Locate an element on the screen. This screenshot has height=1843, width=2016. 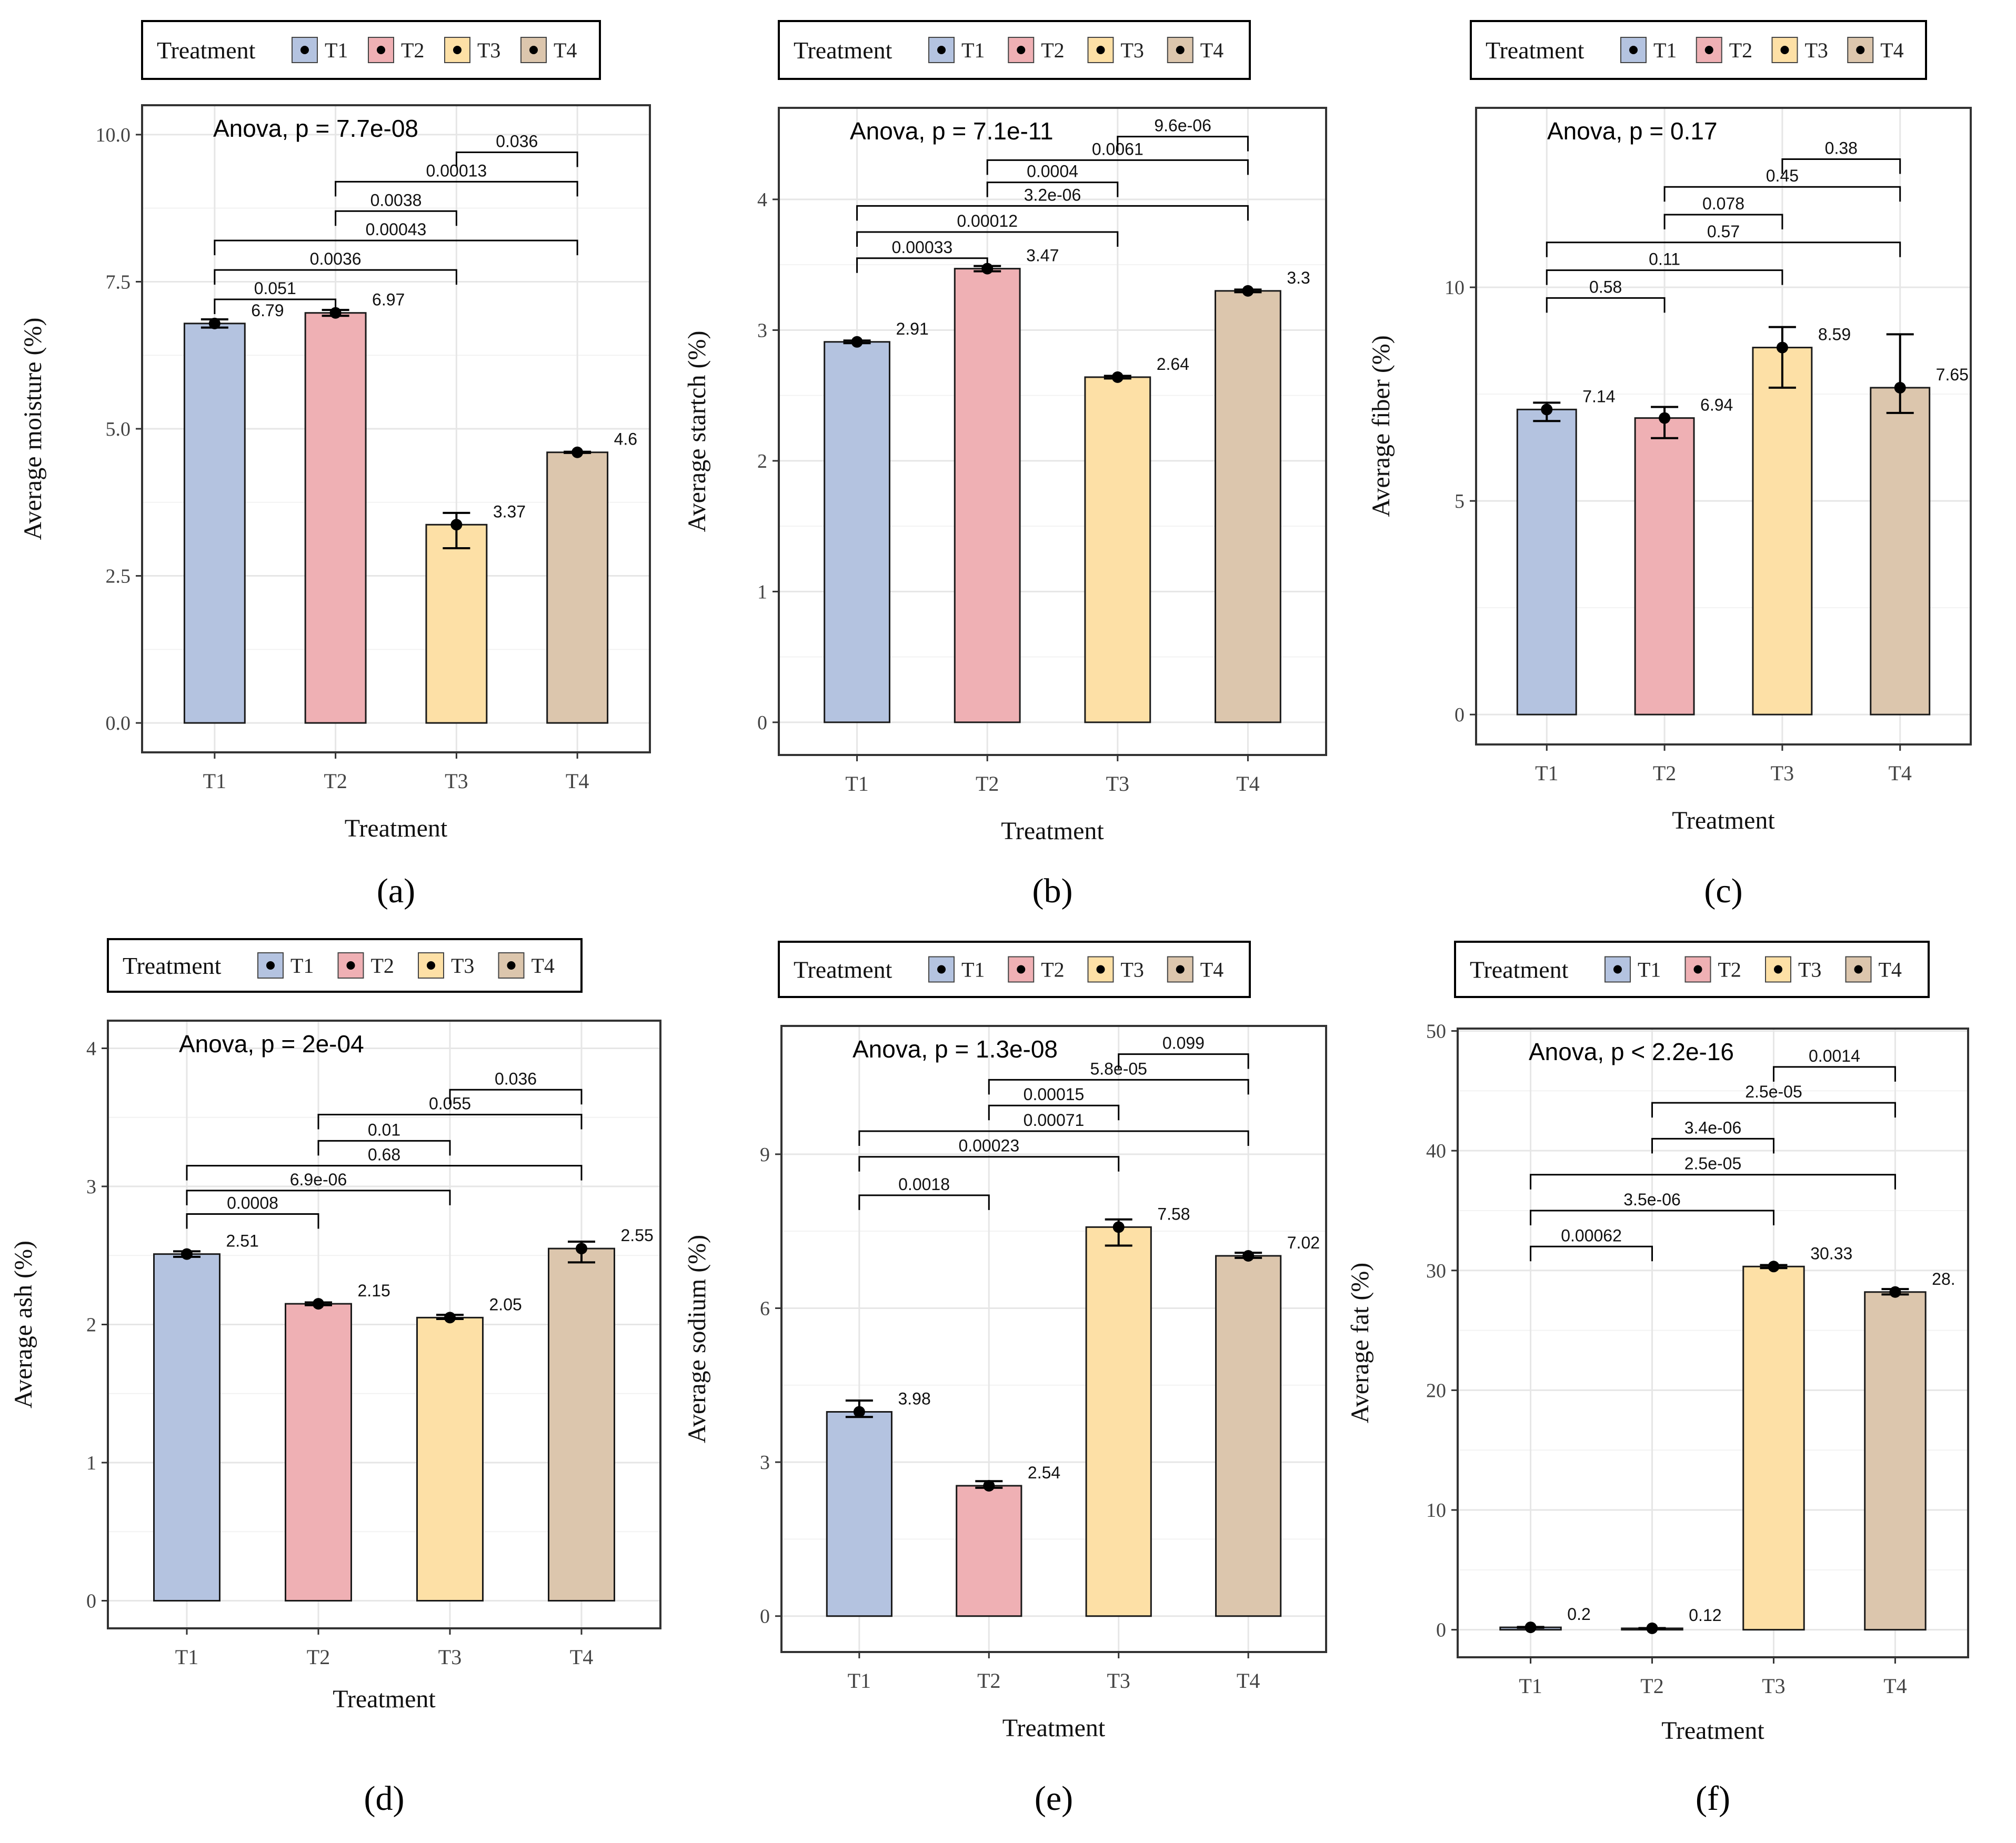
plot-frame is located at coordinates (1053, 1339).